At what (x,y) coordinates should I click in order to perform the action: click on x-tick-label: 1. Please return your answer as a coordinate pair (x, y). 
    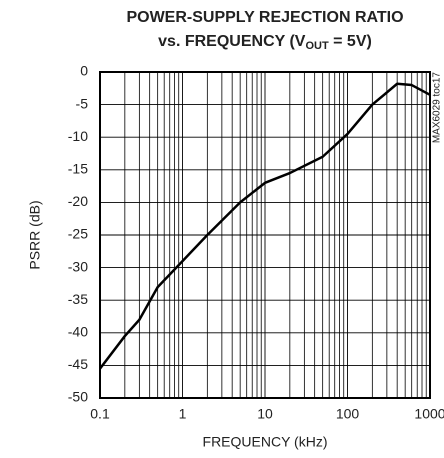
    Looking at the image, I should click on (183, 414).